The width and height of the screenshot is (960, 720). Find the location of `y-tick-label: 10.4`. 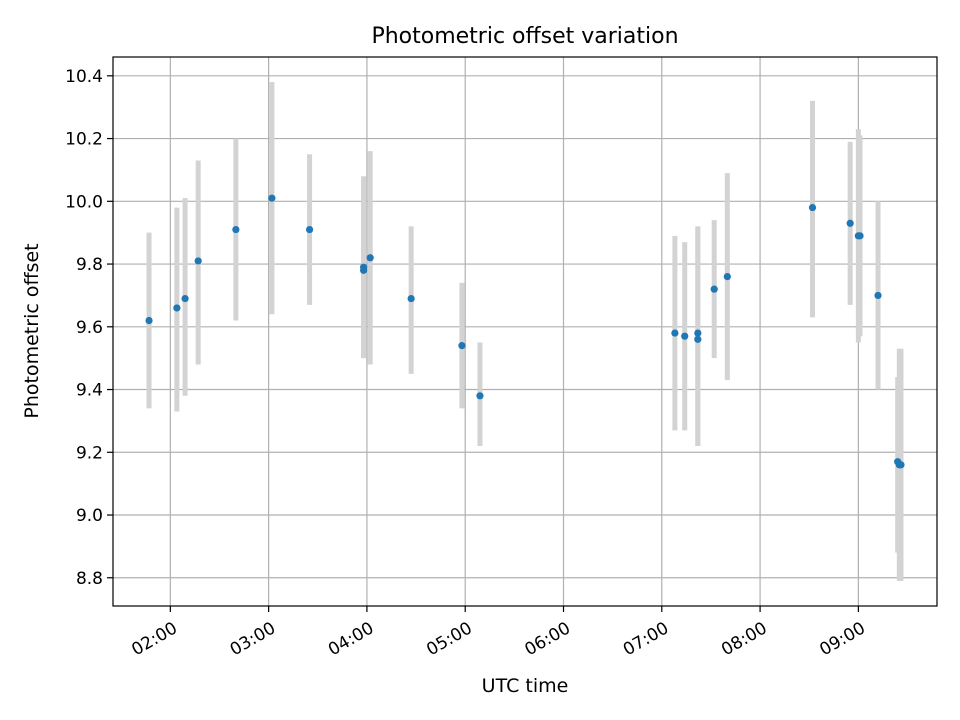

y-tick-label: 10.4 is located at coordinates (84, 77).